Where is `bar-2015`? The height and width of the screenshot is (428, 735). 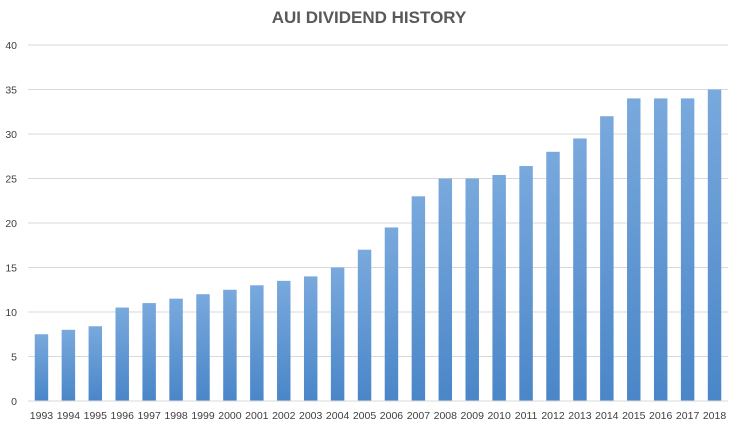 bar-2015 is located at coordinates (634, 250).